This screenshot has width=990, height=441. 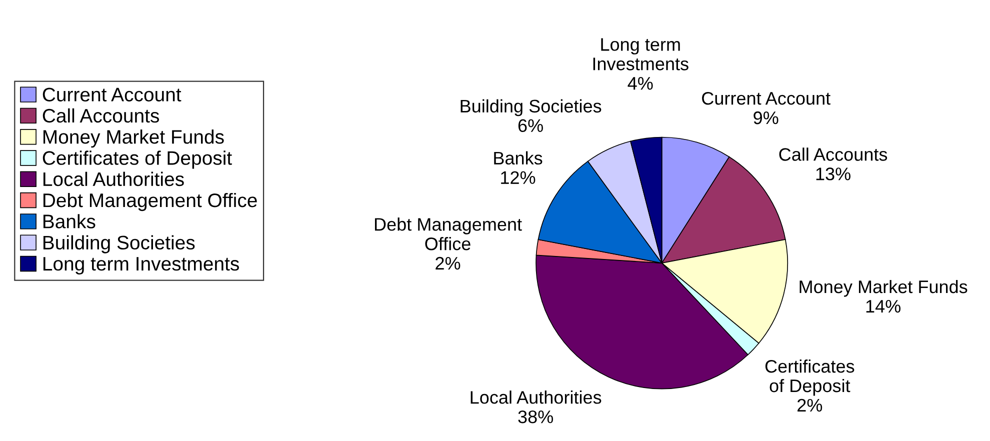 What do you see at coordinates (100, 115) in the screenshot?
I see `legend-label: Call Accounts` at bounding box center [100, 115].